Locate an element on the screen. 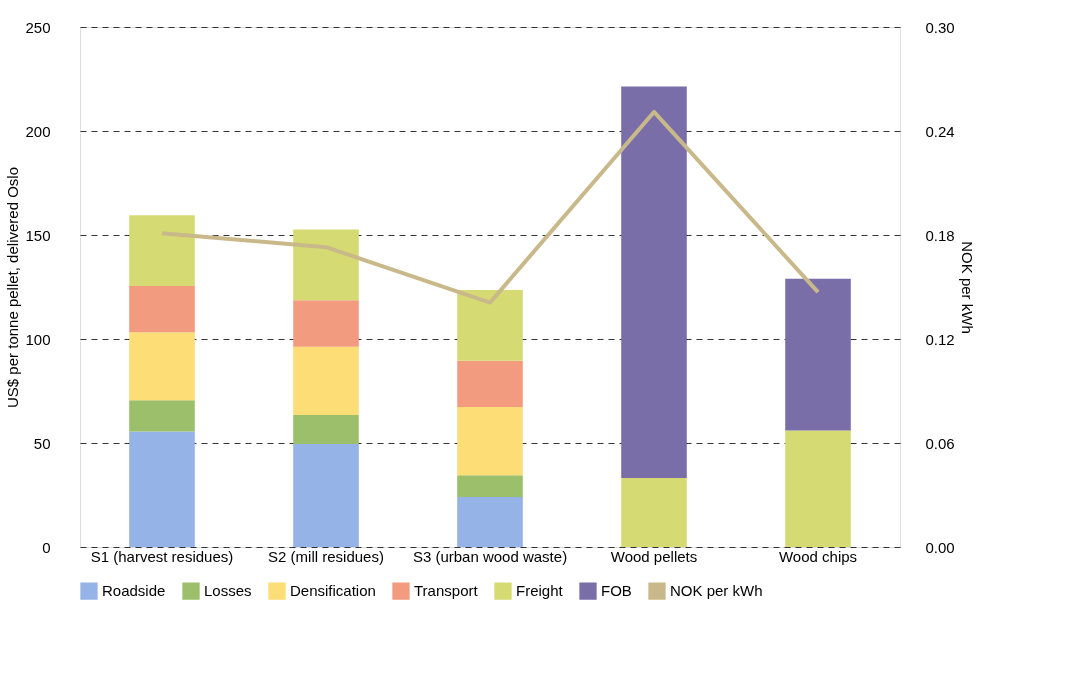  legend-label: FOB is located at coordinates (616, 591).